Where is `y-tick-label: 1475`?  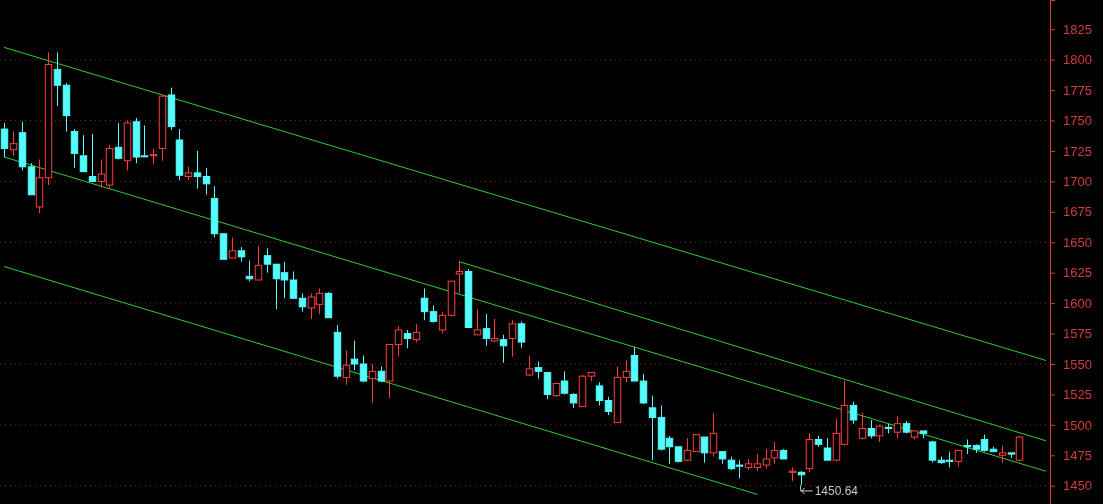 y-tick-label: 1475 is located at coordinates (1077, 455).